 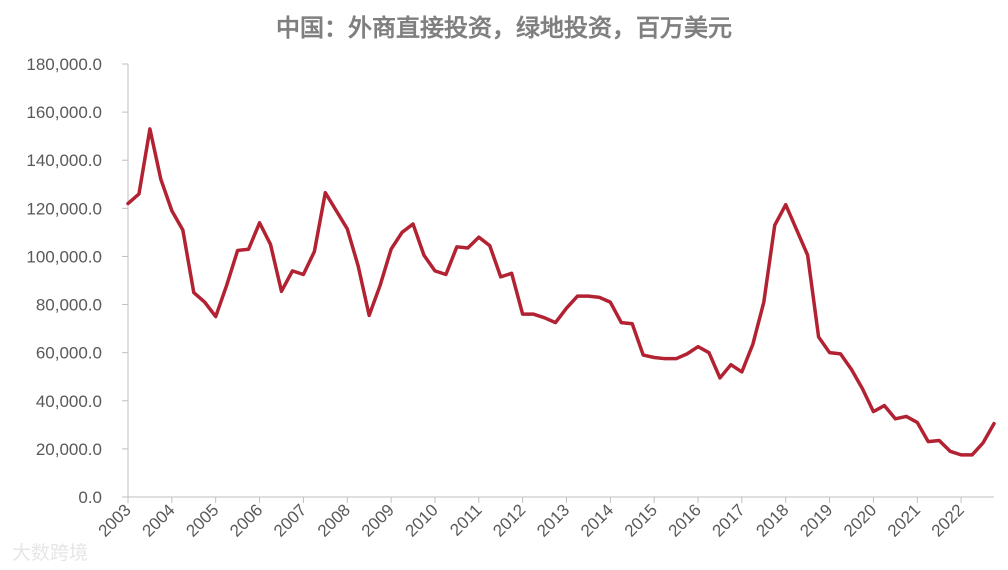 I want to click on y-tick-label: 160,000.0, so click(x=64, y=112).